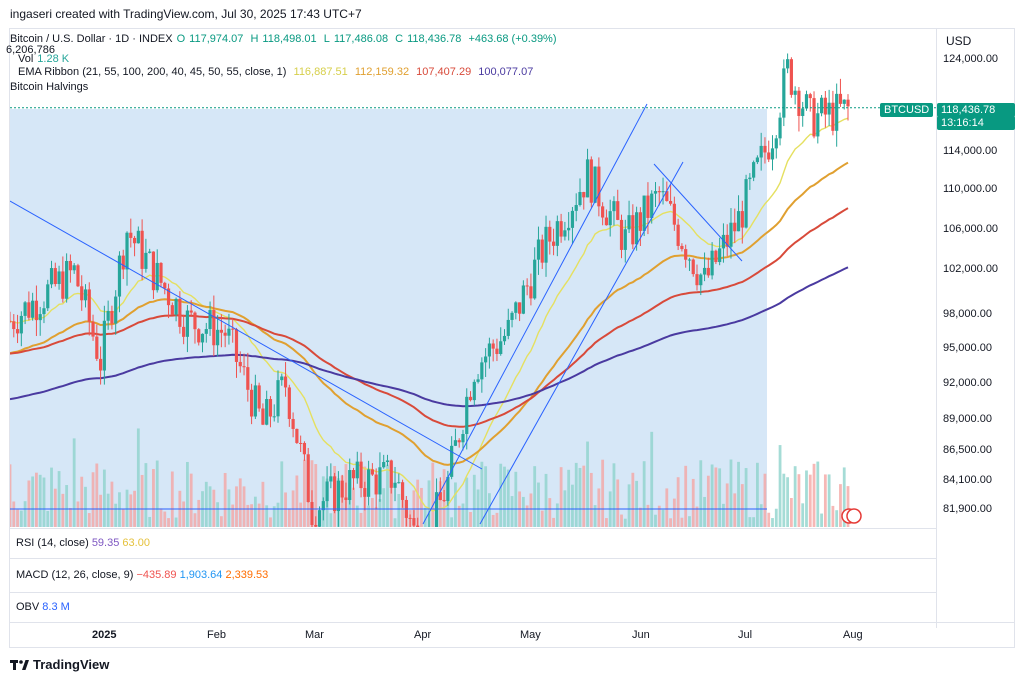  Describe the element at coordinates (216, 635) in the screenshot. I see `time-tick-label: Feb` at that location.